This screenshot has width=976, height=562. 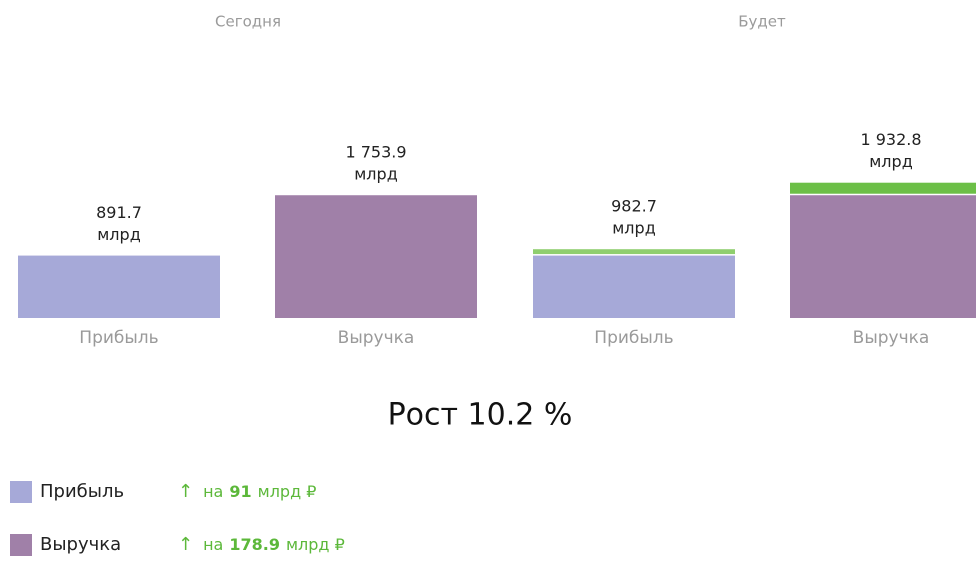 What do you see at coordinates (80, 544) in the screenshot?
I see `legend-name: Выручка` at bounding box center [80, 544].